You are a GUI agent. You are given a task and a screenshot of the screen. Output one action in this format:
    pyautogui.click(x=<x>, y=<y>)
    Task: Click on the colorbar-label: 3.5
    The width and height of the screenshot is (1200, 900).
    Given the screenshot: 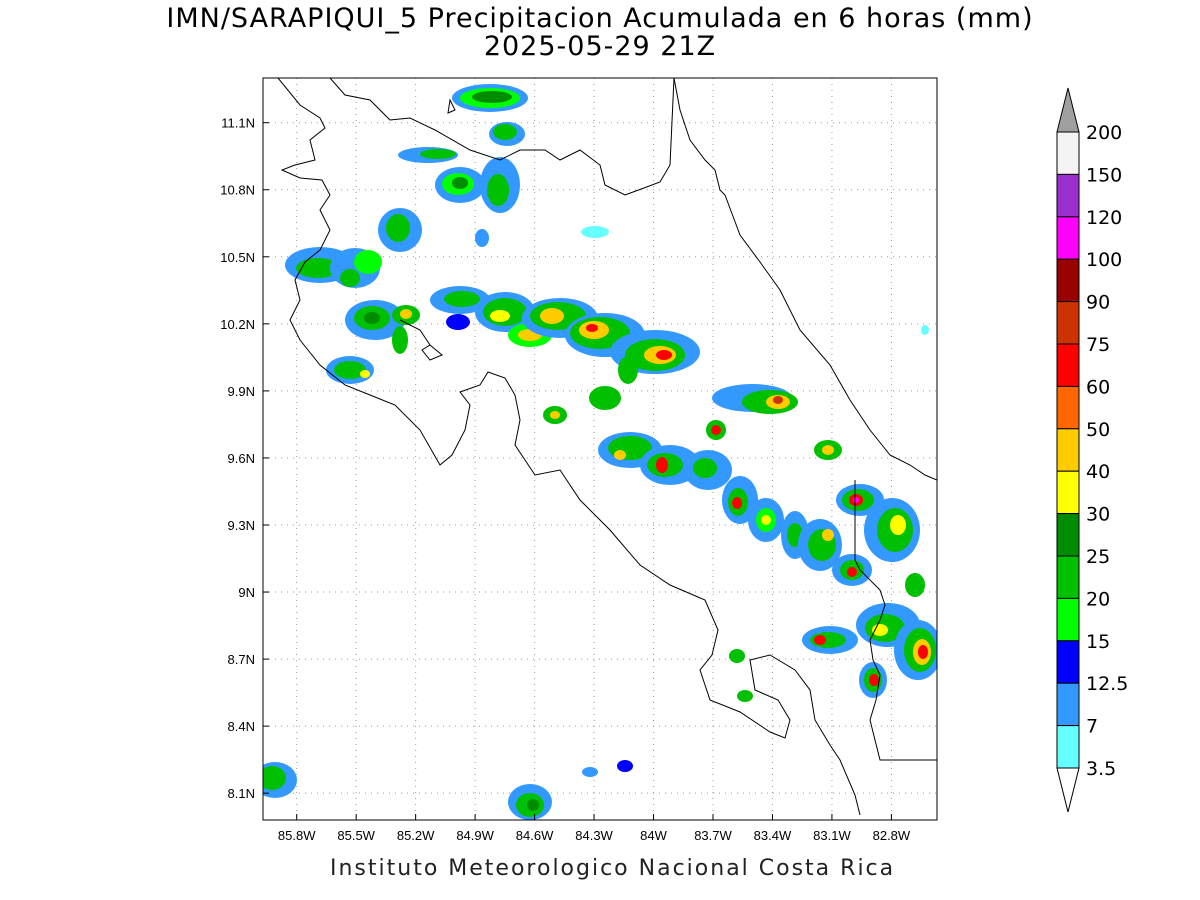 What is the action you would take?
    pyautogui.click(x=1101, y=769)
    